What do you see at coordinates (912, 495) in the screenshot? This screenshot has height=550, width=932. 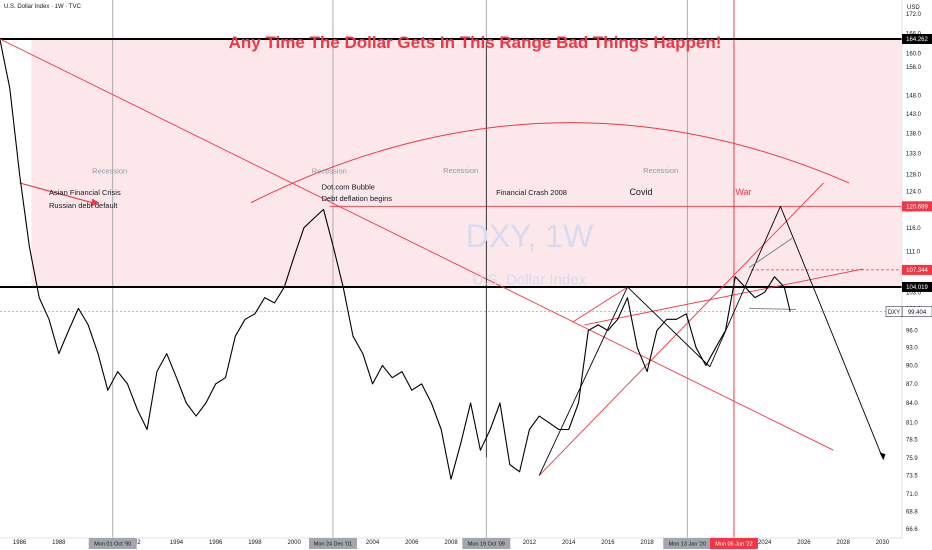 I see `y-tick-label: 71.0` at bounding box center [912, 495].